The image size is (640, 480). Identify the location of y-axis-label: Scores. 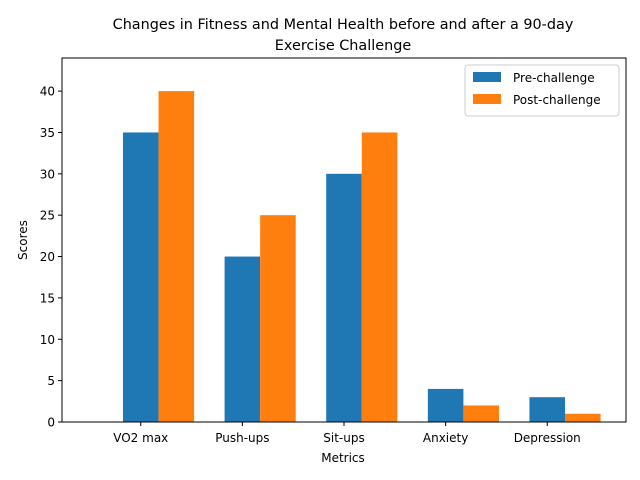
(23, 240).